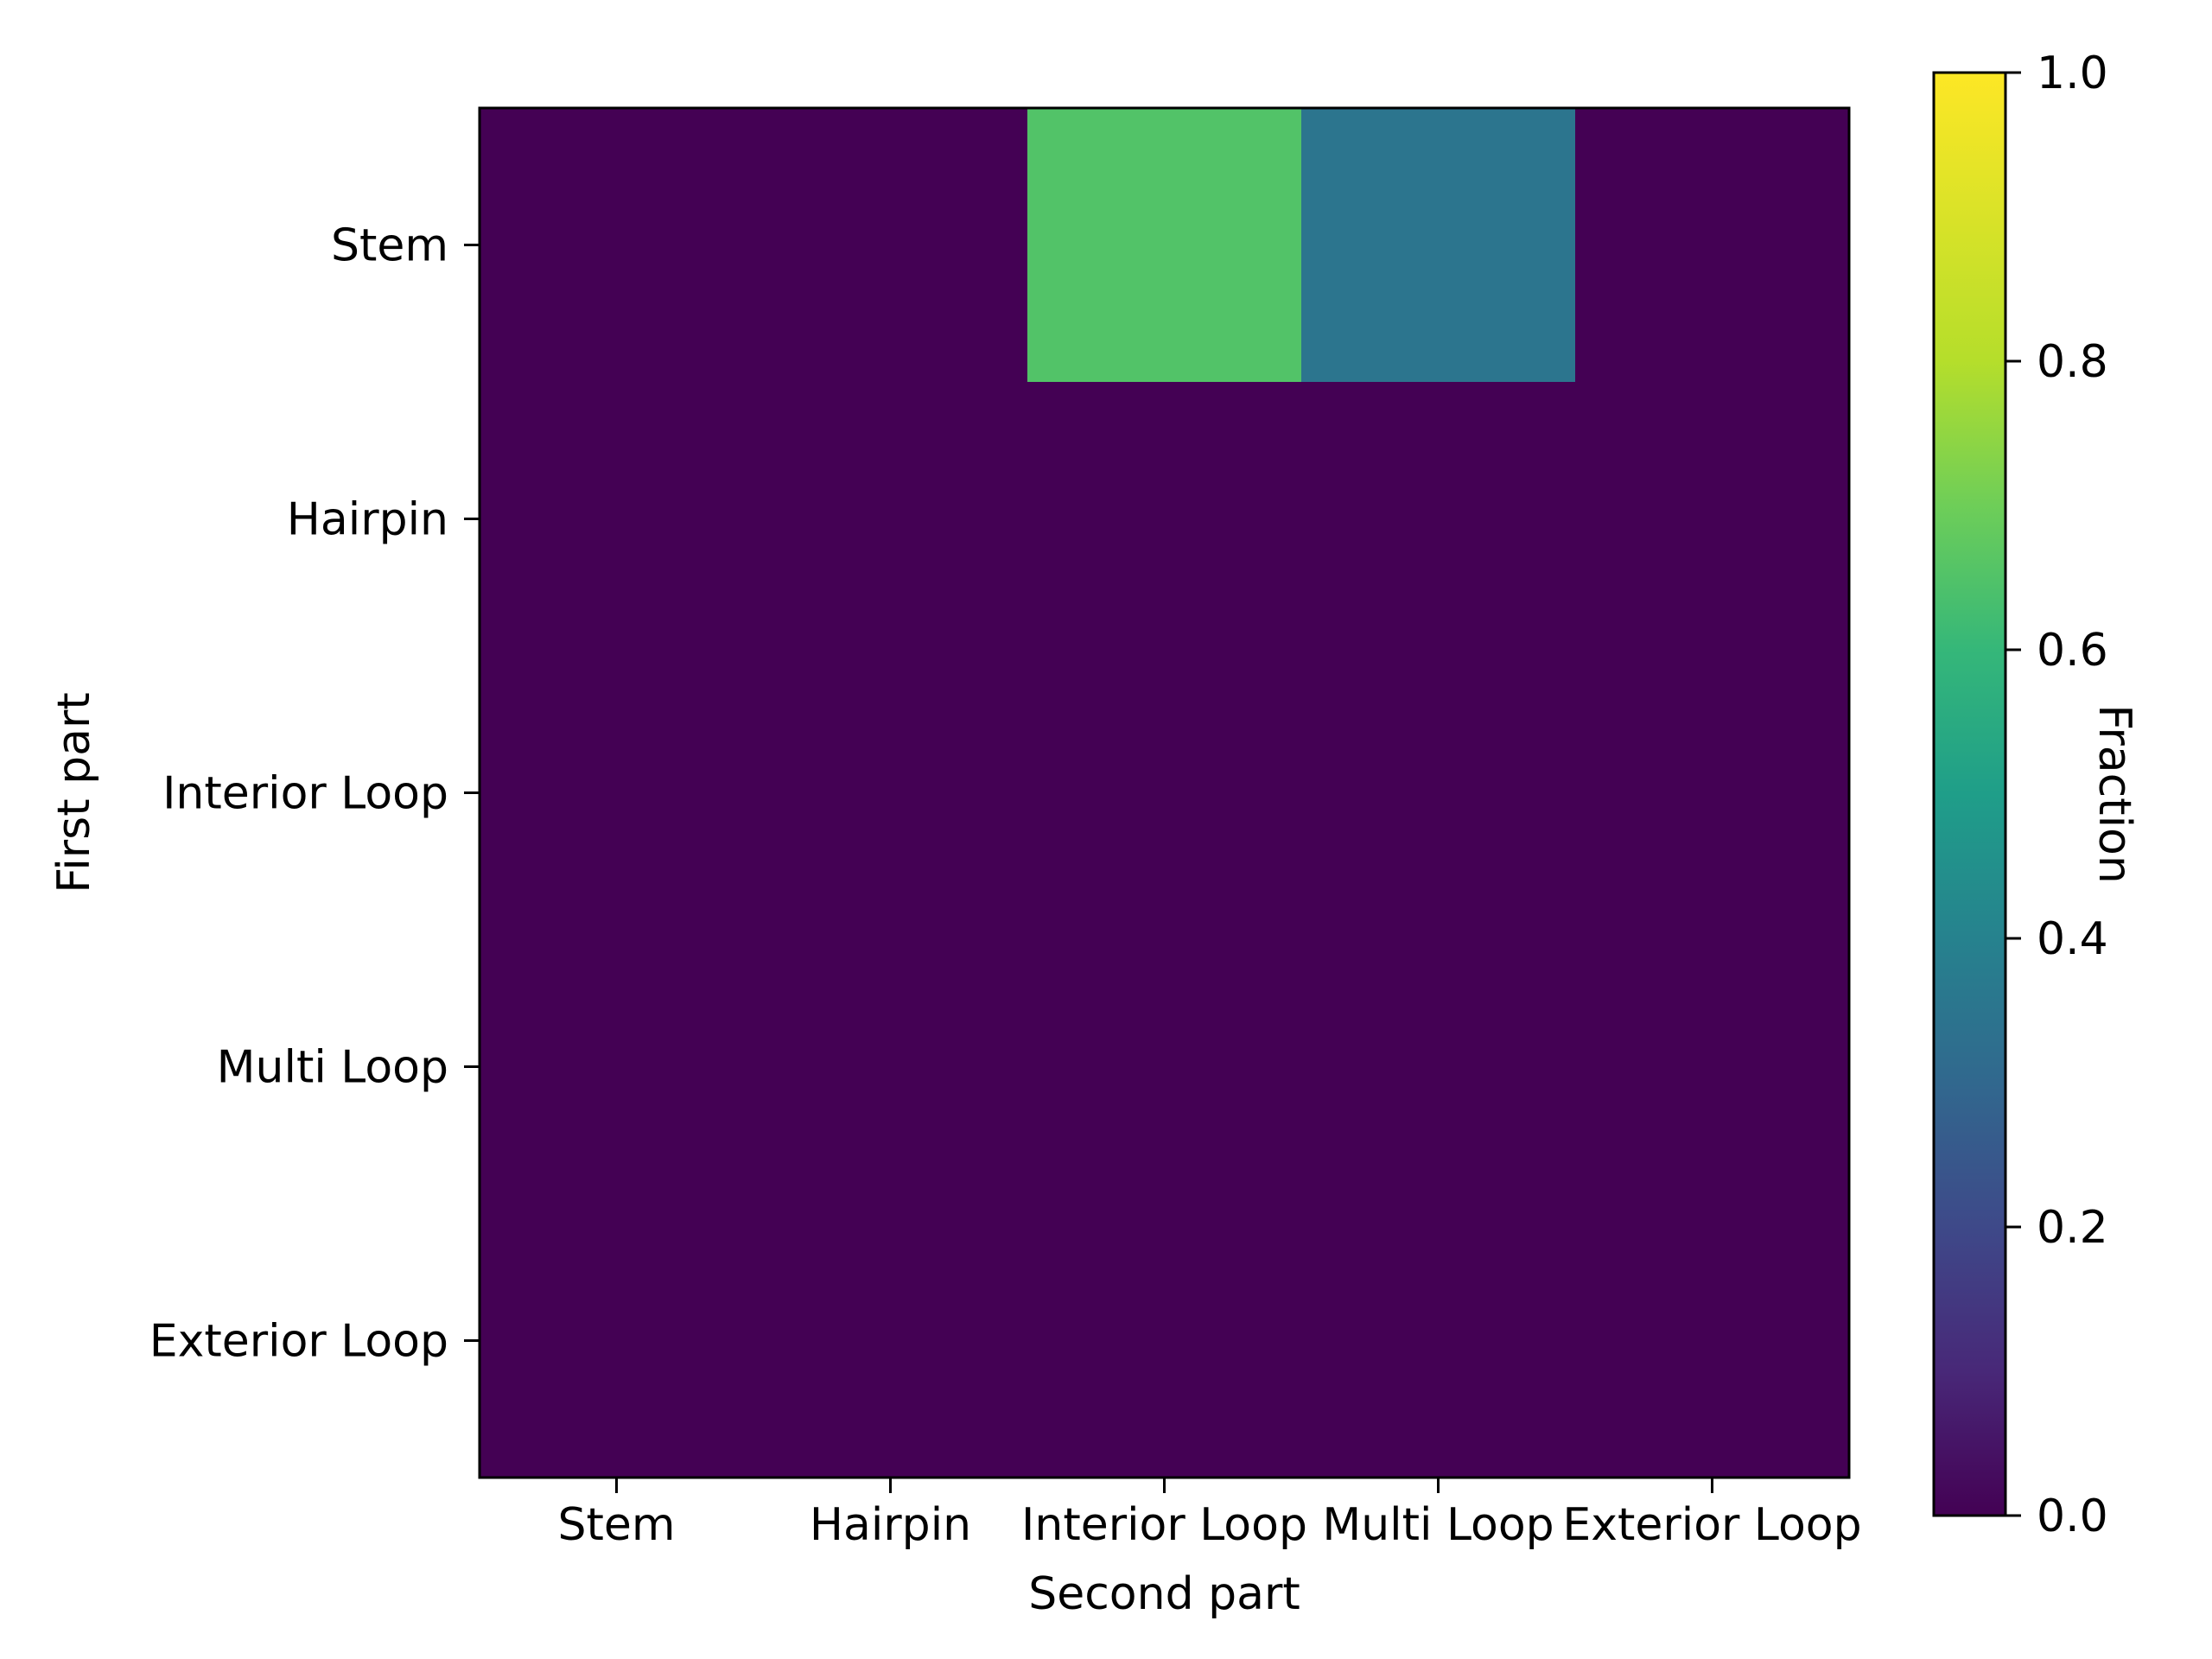 The height and width of the screenshot is (1659, 2212). I want to click on x-tick-label: Interior Loop, so click(1164, 1525).